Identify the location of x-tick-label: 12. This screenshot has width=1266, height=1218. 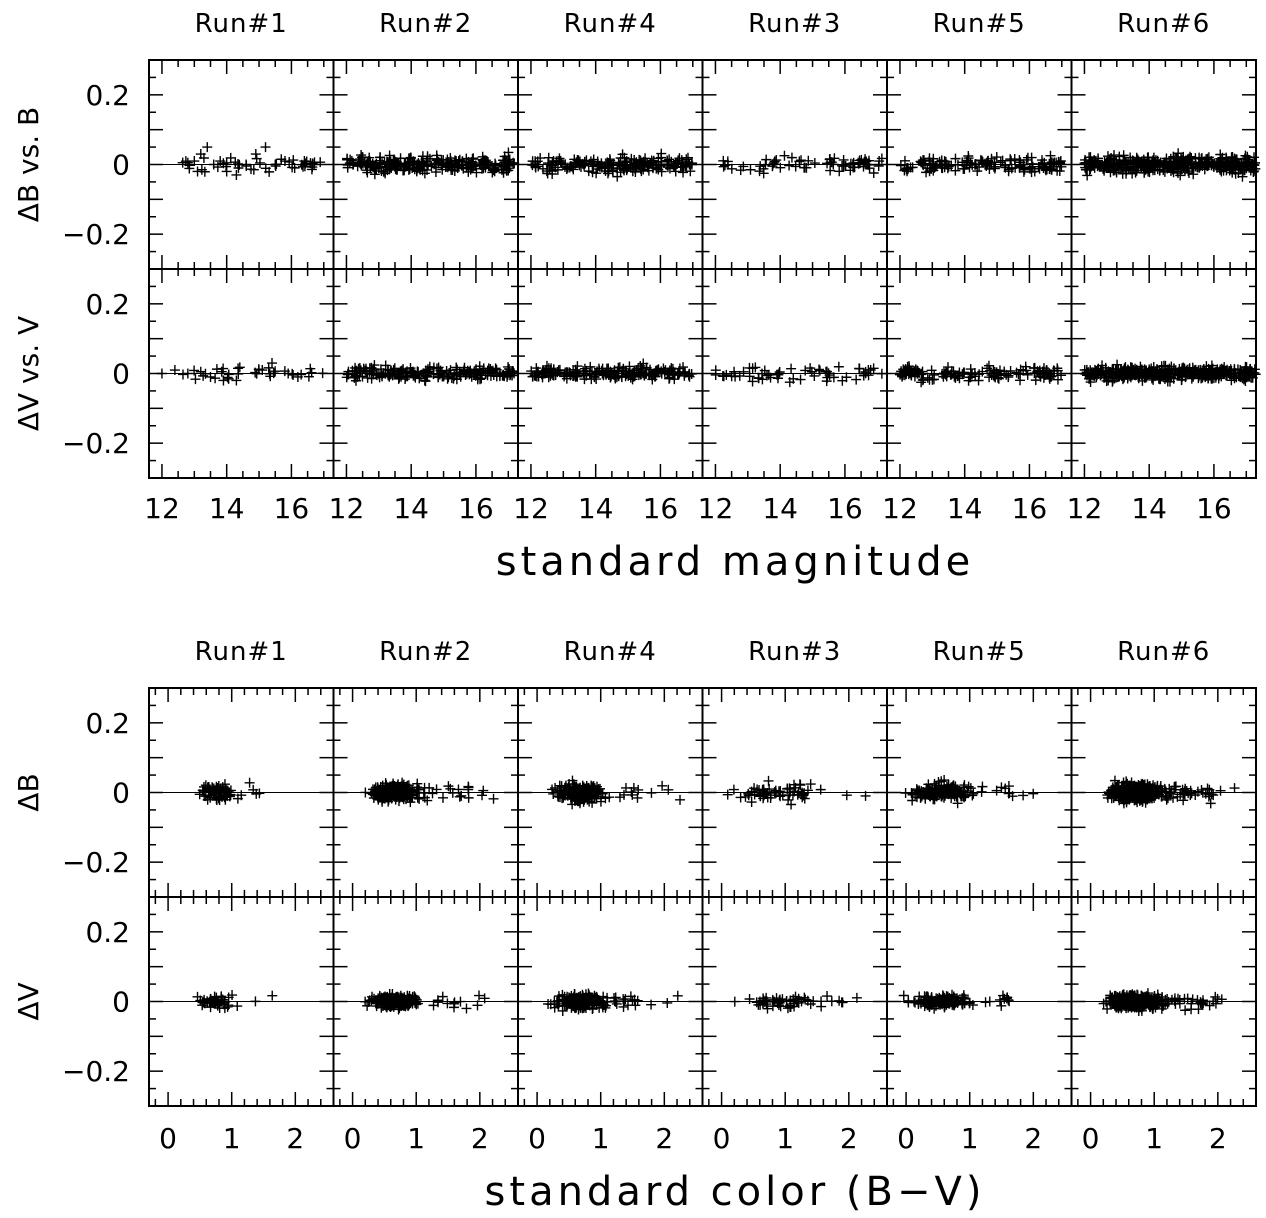
(531, 508).